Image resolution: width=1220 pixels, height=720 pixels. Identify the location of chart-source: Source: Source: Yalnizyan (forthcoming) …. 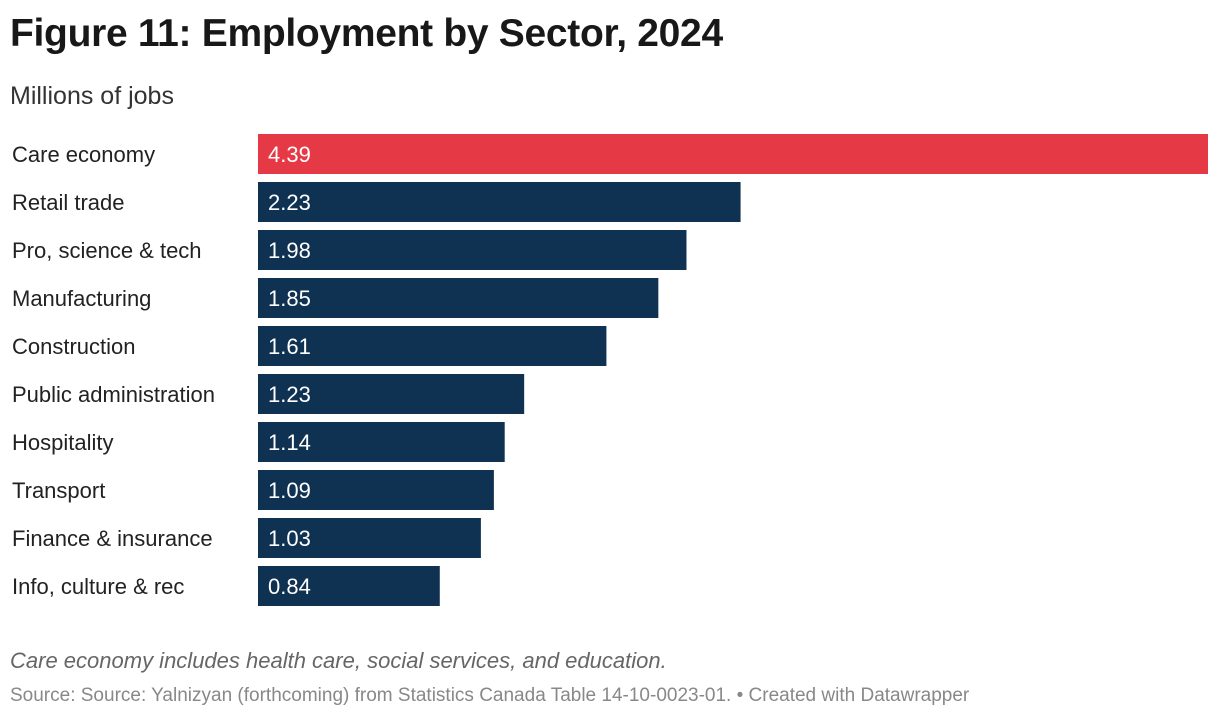
(490, 695).